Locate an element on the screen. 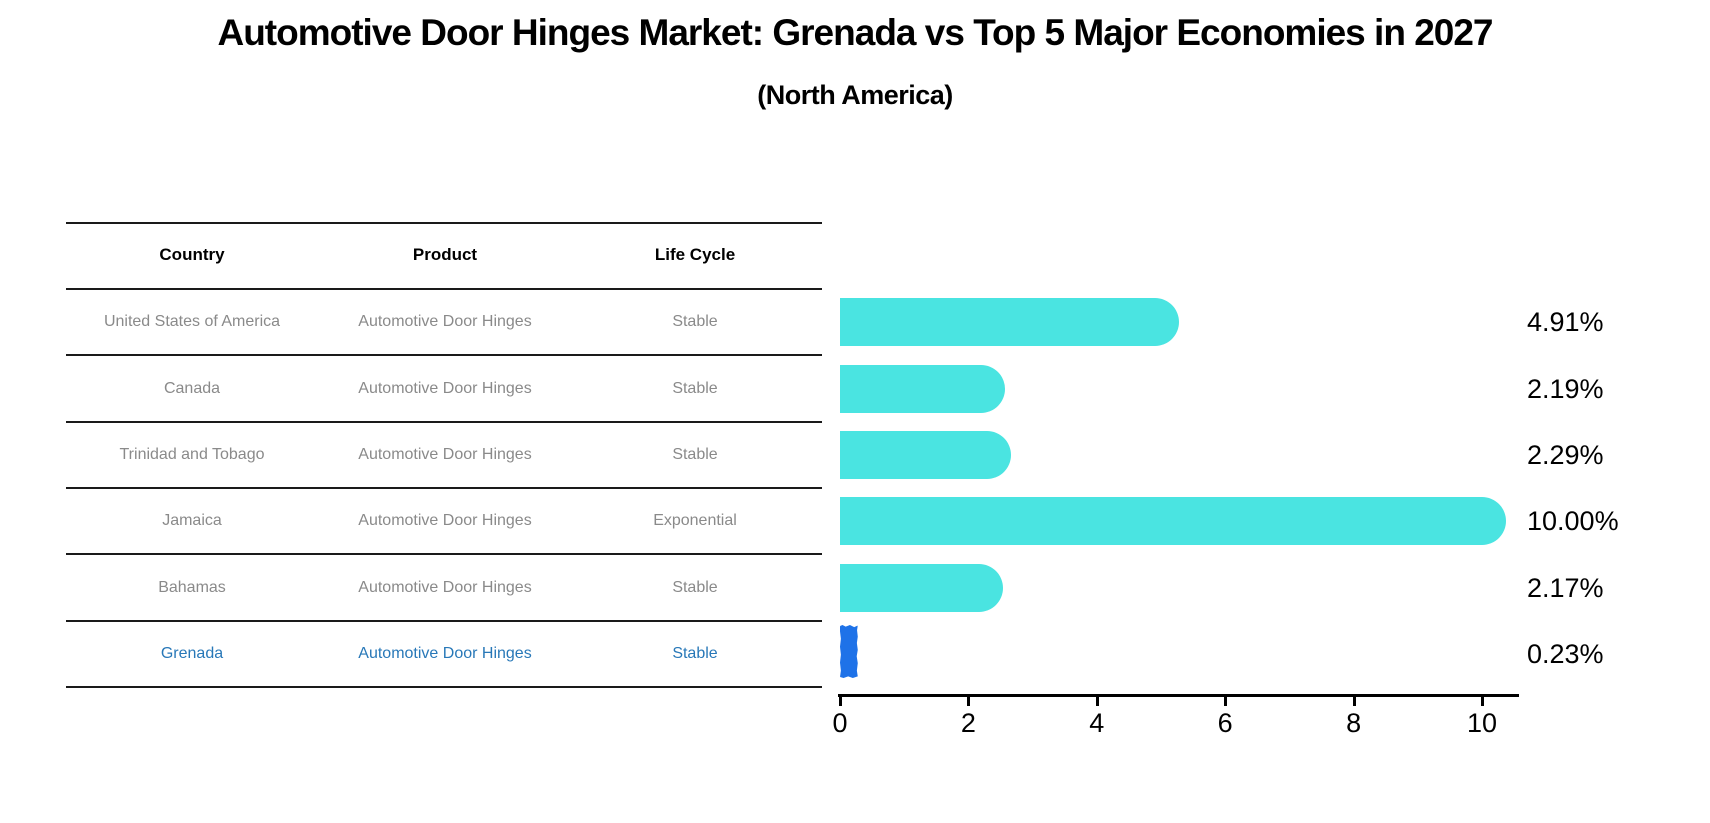 This screenshot has width=1710, height=823. x-axis-tick-label: 2 is located at coordinates (968, 723).